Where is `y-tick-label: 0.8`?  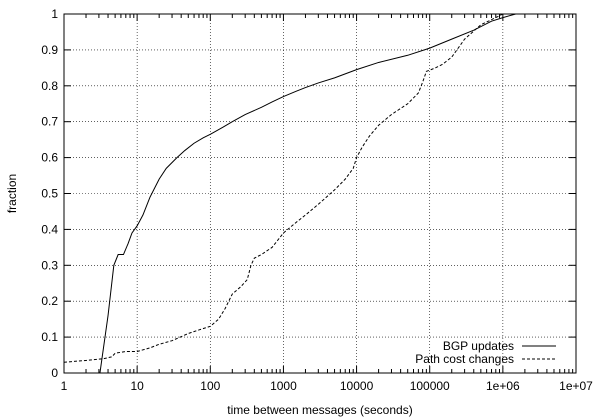
y-tick-label: 0.8 is located at coordinates (49, 86).